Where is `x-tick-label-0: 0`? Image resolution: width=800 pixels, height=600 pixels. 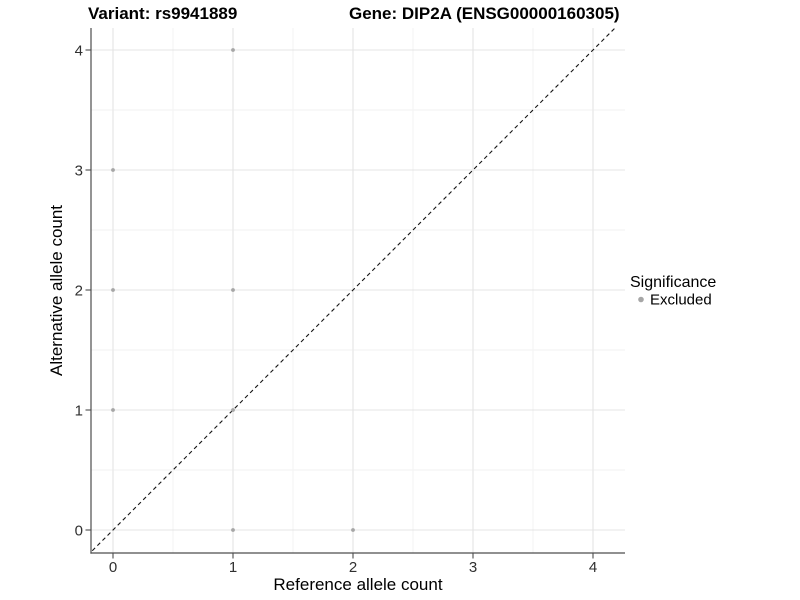
x-tick-label-0: 0 is located at coordinates (113, 567).